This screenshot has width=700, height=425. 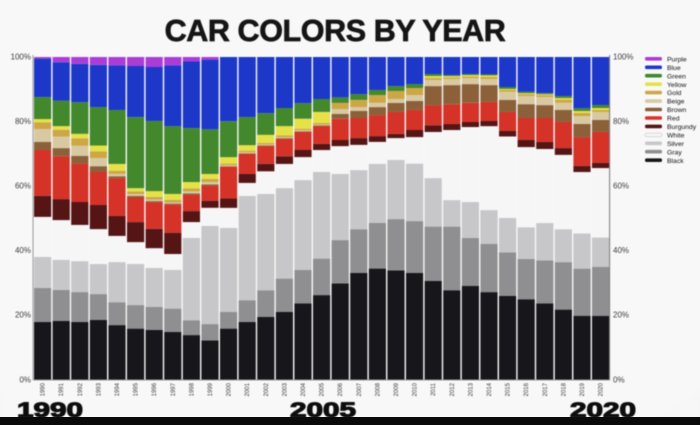 What do you see at coordinates (682, 127) in the screenshot?
I see `svg-text: Burgundy` at bounding box center [682, 127].